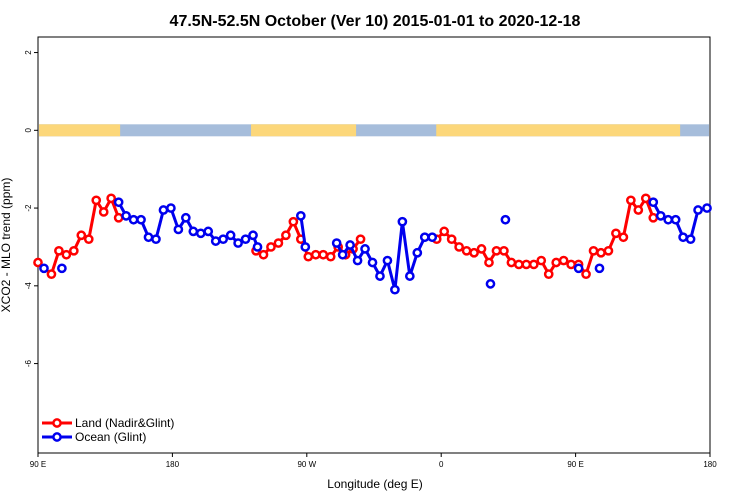 The height and width of the screenshot is (500, 750). What do you see at coordinates (124, 423) in the screenshot?
I see `legend-land-label: Land (Nadir&Glint)` at bounding box center [124, 423].